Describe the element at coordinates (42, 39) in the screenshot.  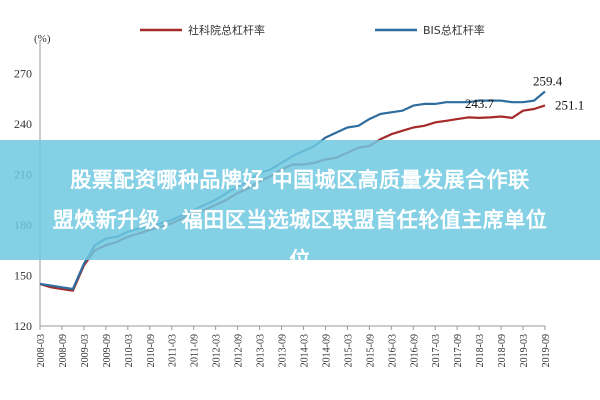
I see `y-axis-label: (%)` at that location.